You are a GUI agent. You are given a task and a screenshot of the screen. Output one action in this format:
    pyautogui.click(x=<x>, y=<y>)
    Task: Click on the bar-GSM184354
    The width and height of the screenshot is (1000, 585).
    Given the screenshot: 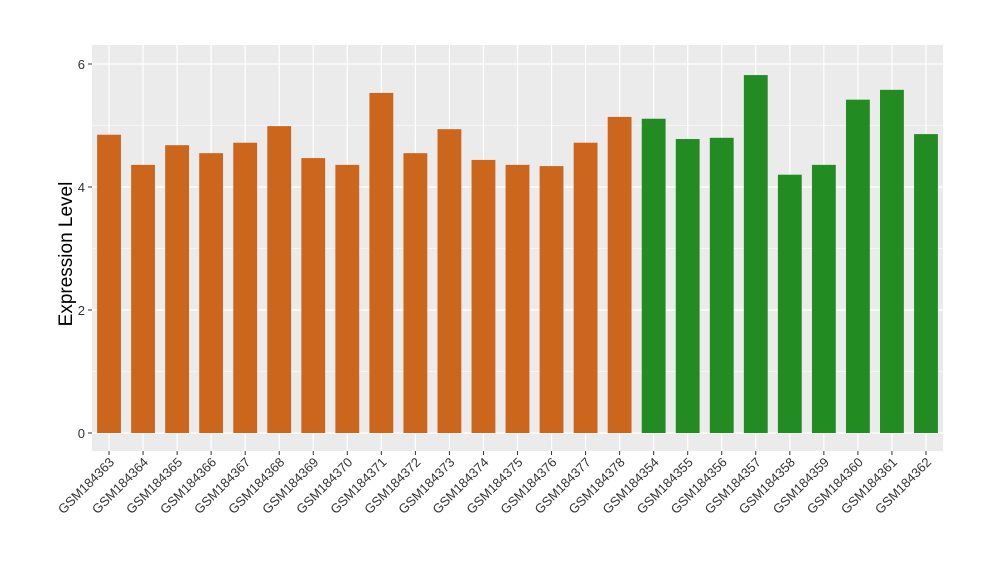 What is the action you would take?
    pyautogui.click(x=653, y=276)
    